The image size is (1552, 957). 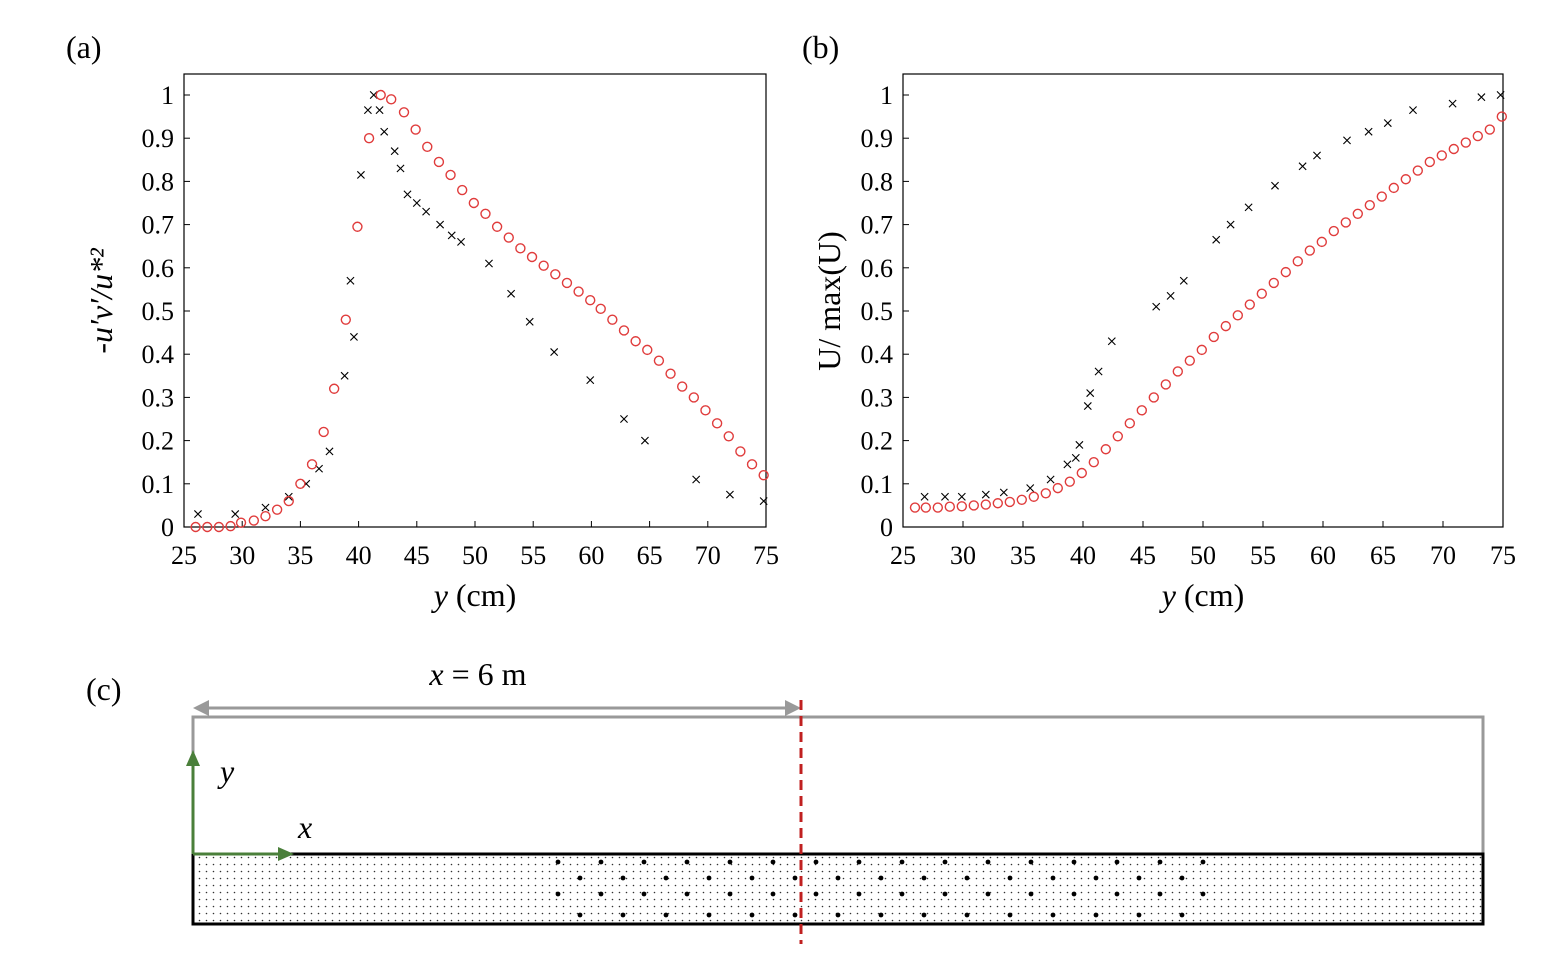 What do you see at coordinates (158, 484) in the screenshot?
I see `chart-a-ytick-label: 0.1` at bounding box center [158, 484].